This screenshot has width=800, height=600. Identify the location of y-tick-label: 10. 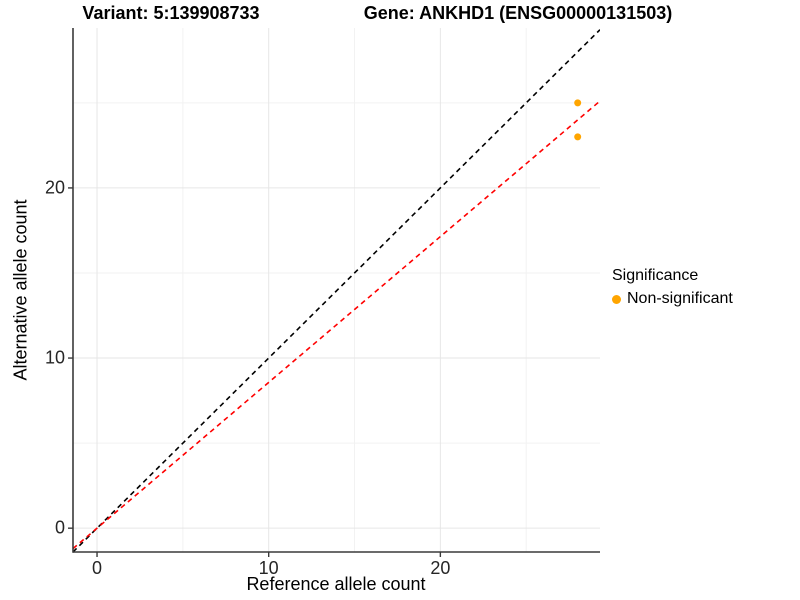
(54, 357).